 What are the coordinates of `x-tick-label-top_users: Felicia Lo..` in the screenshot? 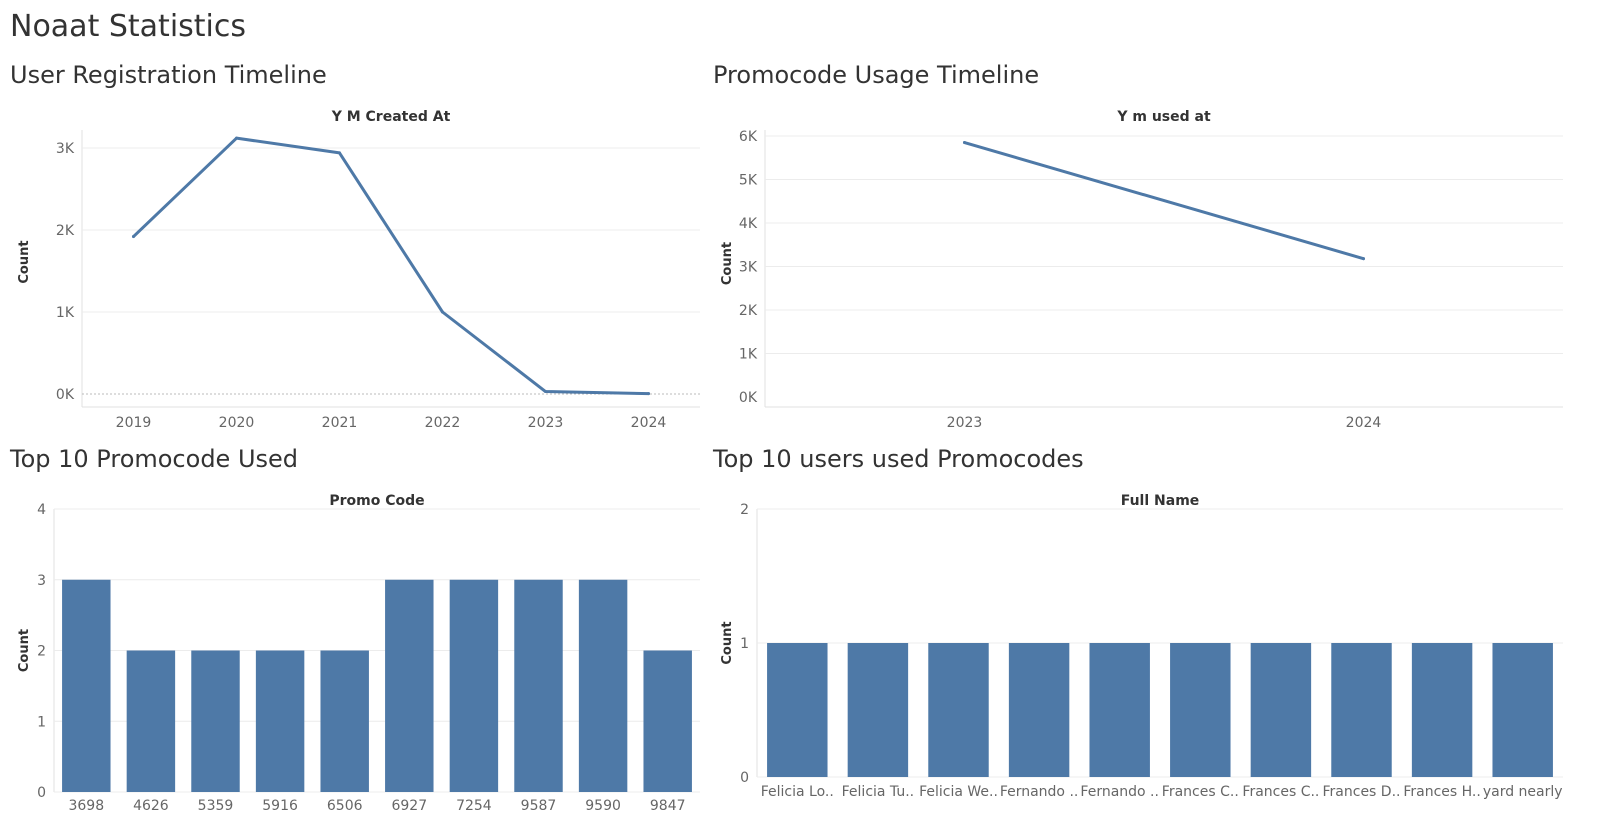 It's located at (797, 792).